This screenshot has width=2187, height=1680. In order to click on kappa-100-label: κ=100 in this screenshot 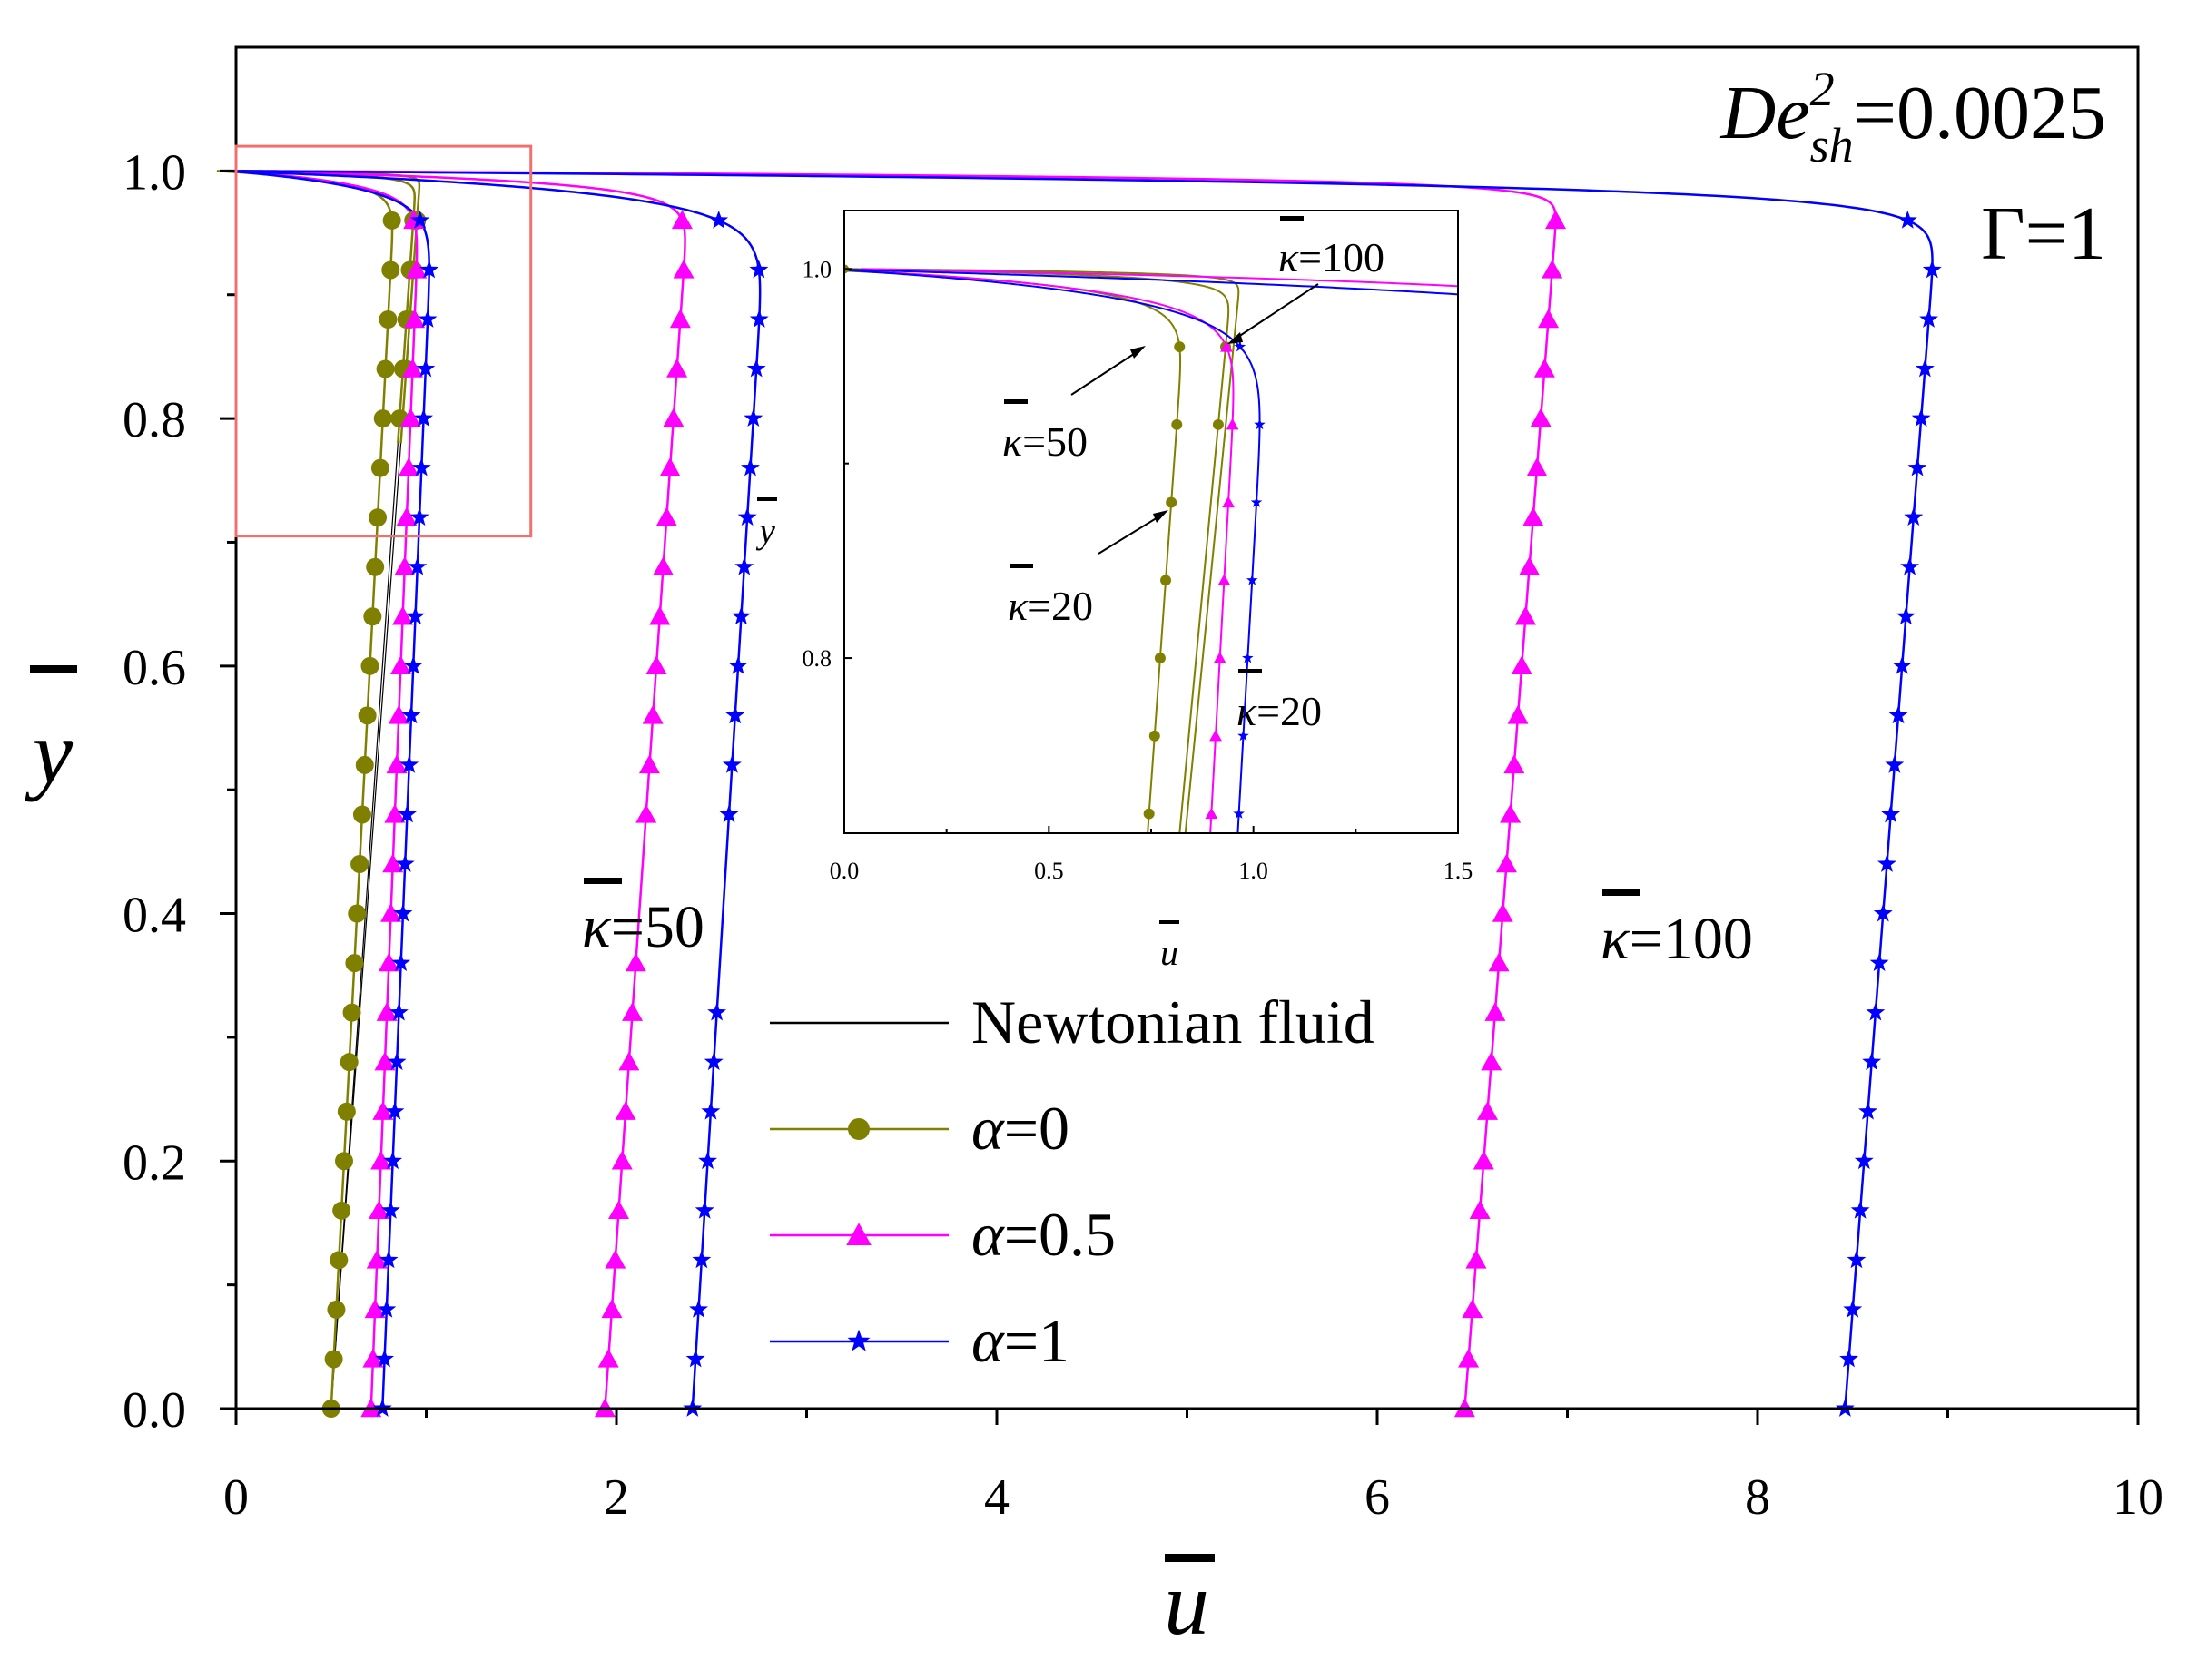, I will do `click(1677, 930)`.